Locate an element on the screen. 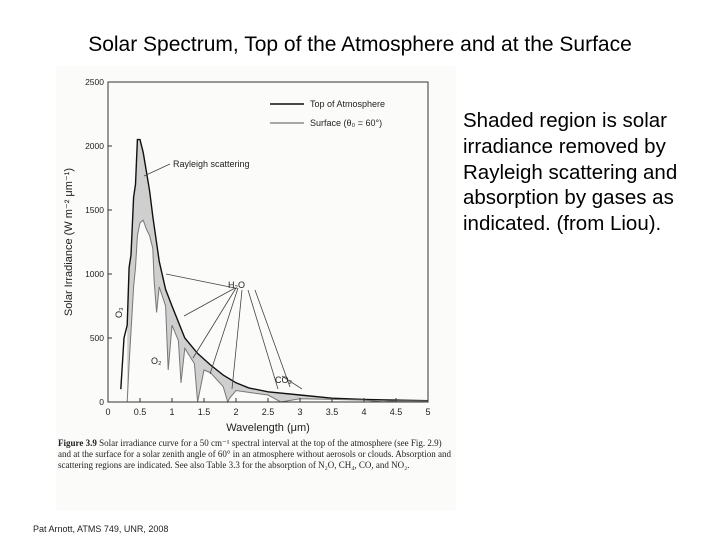  caption-label: Figure 3.9 is located at coordinates (77, 443).